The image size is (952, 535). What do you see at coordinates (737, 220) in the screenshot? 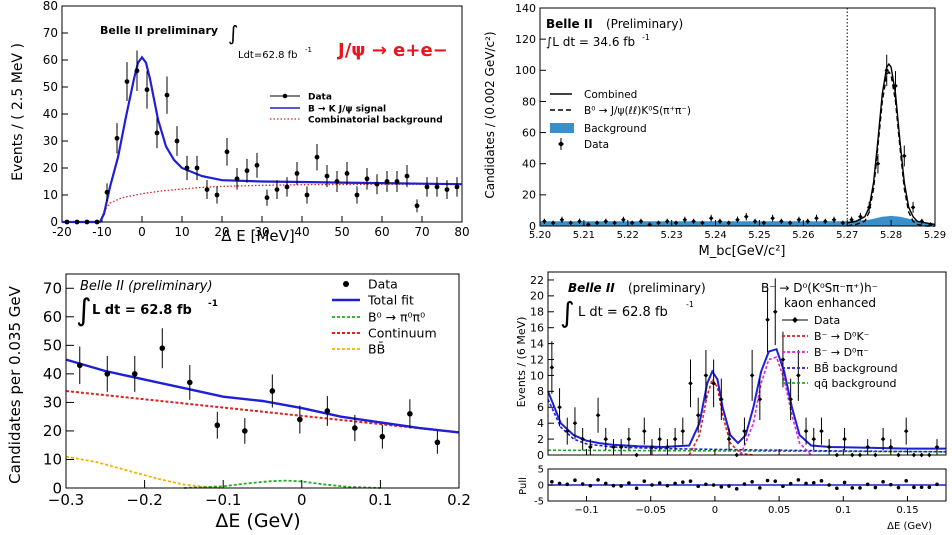
I see `panel2-background-area` at bounding box center [737, 220].